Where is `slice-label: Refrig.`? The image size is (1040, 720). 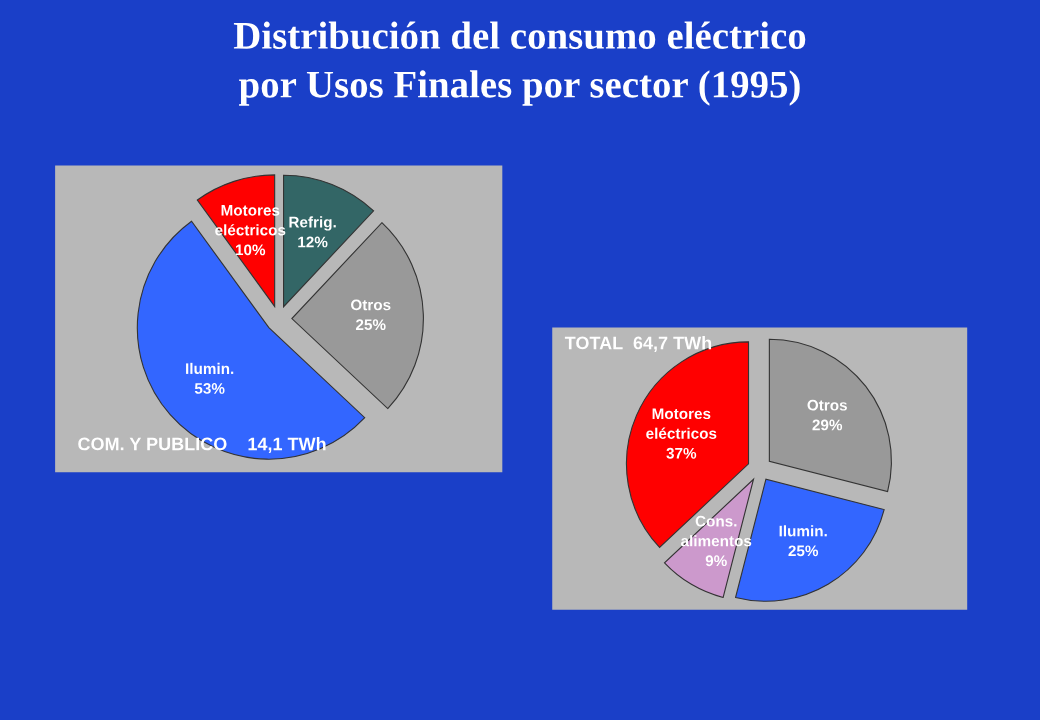
slice-label: Refrig. is located at coordinates (312, 223).